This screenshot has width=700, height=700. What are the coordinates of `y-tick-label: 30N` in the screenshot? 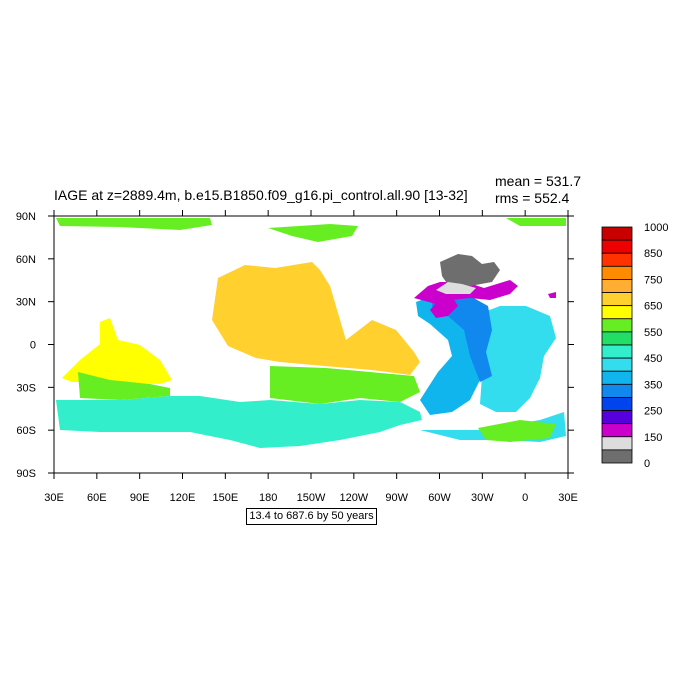 It's located at (26, 303).